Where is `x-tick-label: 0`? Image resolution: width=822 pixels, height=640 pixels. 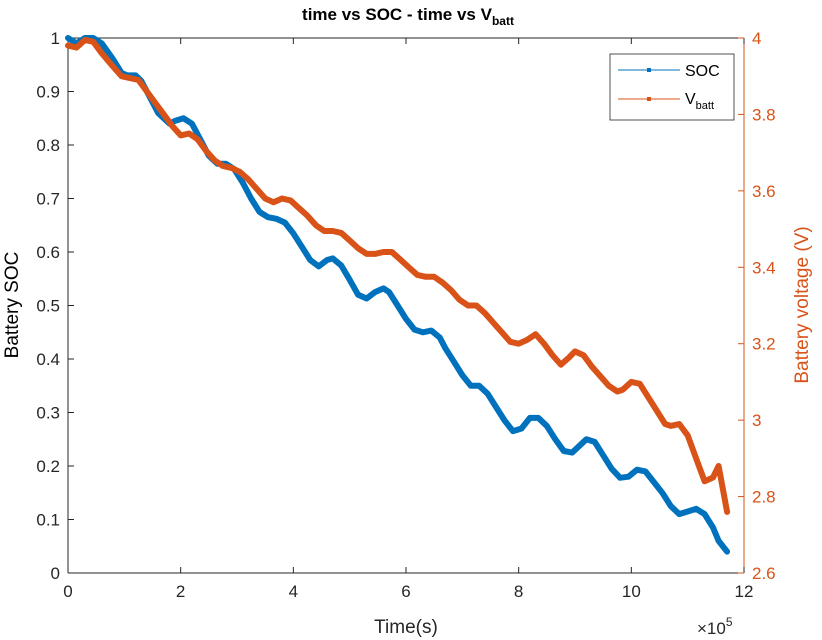
x-tick-label: 0 is located at coordinates (67, 591).